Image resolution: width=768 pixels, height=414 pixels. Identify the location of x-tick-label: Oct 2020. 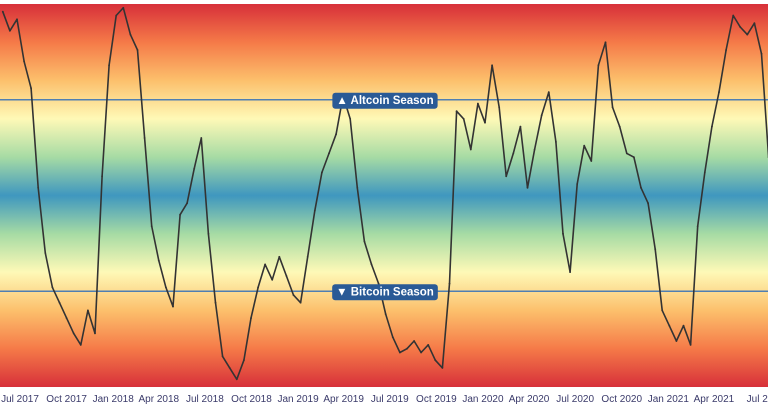
(621, 399).